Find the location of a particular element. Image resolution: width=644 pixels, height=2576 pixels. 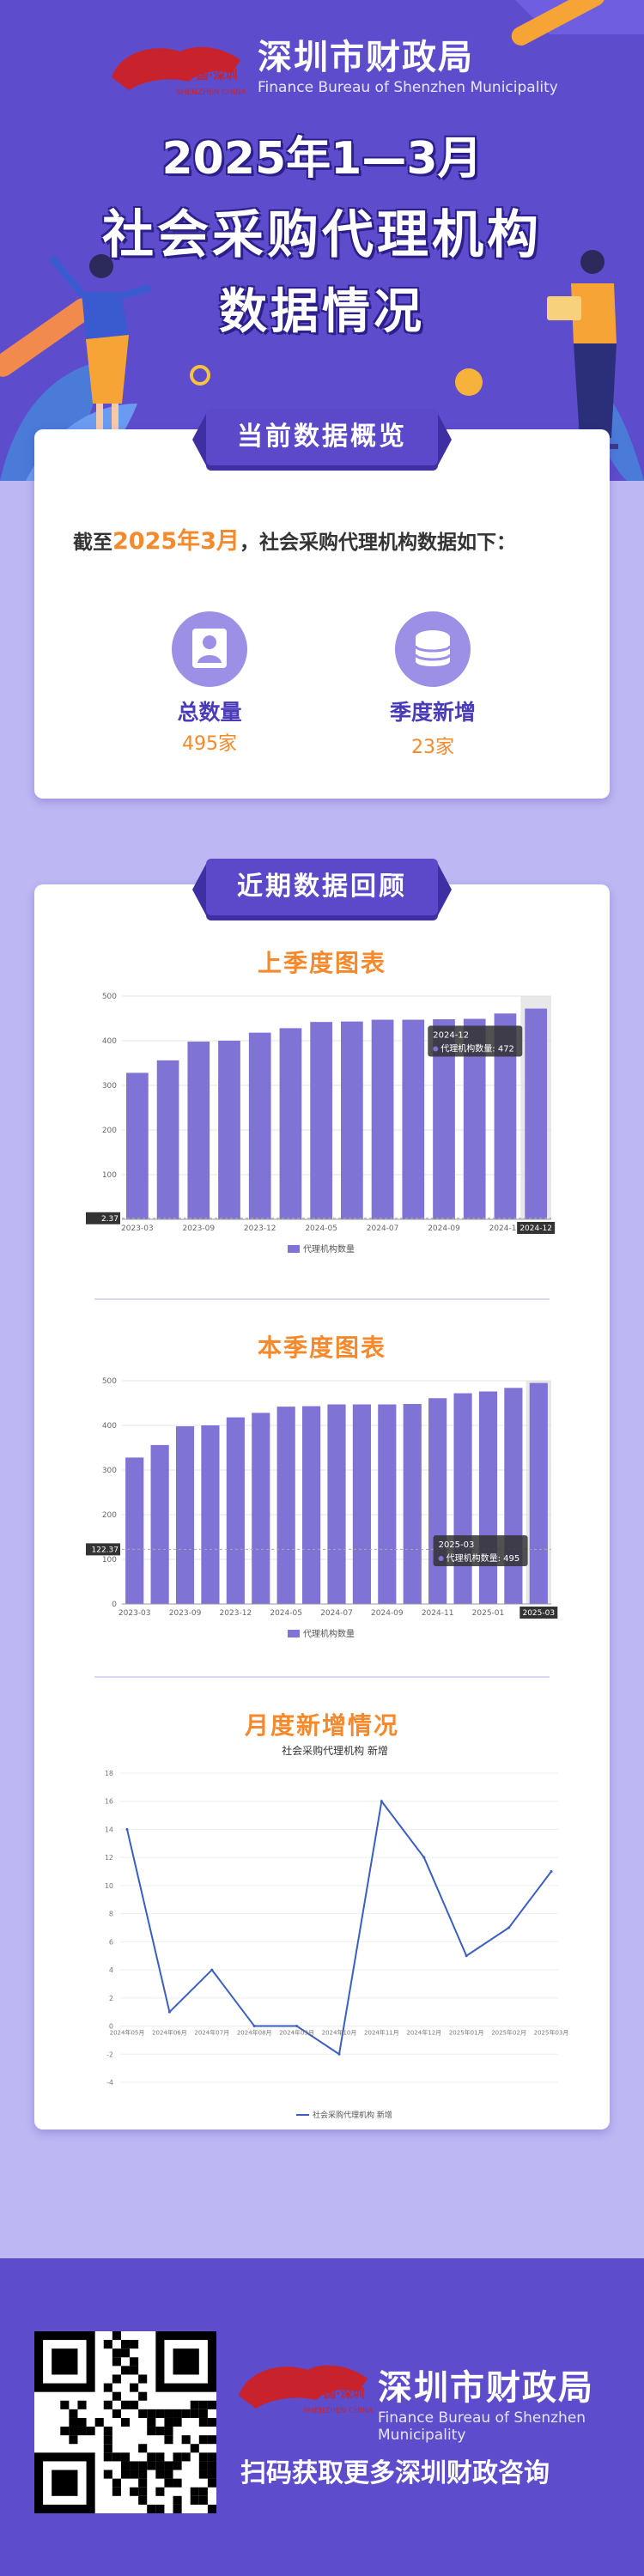

chart3-point-2025年01月 is located at coordinates (466, 1956).